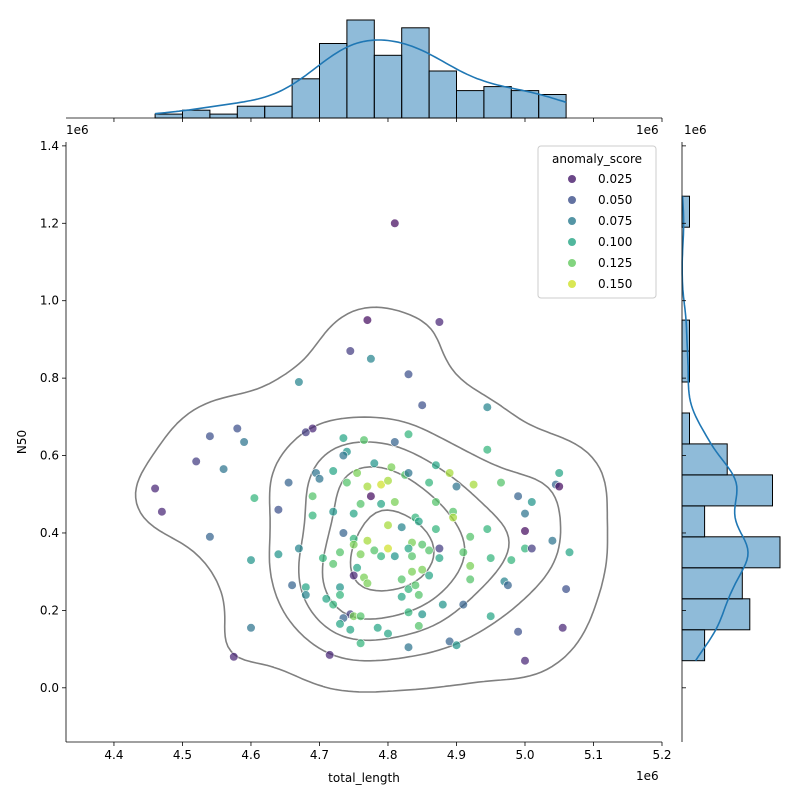  What do you see at coordinates (49, 688) in the screenshot?
I see `y-tick-label: 0.0` at bounding box center [49, 688].